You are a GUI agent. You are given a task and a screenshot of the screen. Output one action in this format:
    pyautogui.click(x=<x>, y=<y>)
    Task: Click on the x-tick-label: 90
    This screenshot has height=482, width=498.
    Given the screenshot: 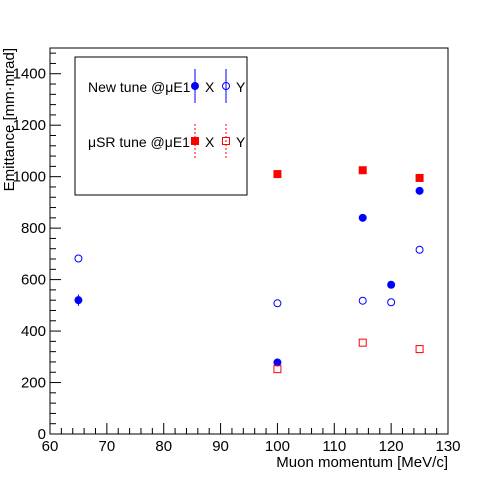 What is the action you would take?
    pyautogui.click(x=220, y=446)
    